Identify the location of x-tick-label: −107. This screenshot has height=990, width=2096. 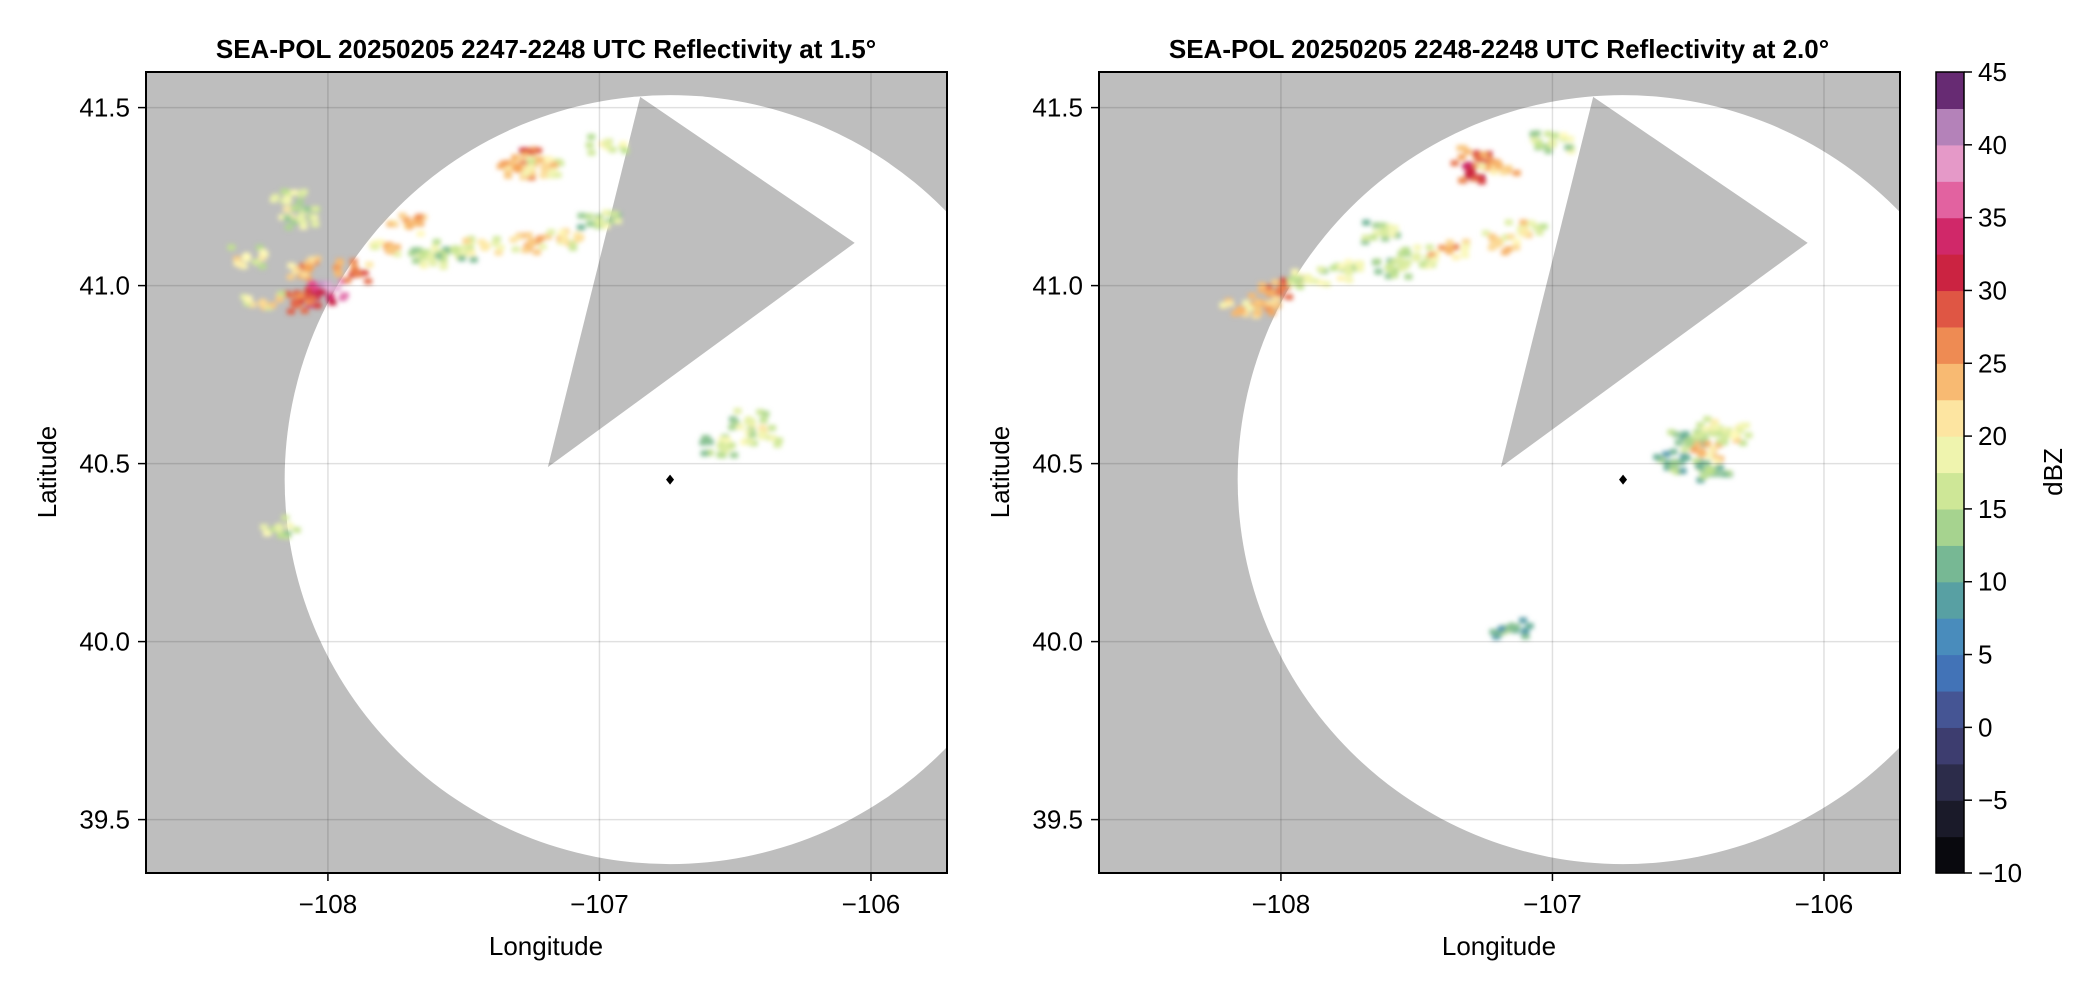
(599, 904).